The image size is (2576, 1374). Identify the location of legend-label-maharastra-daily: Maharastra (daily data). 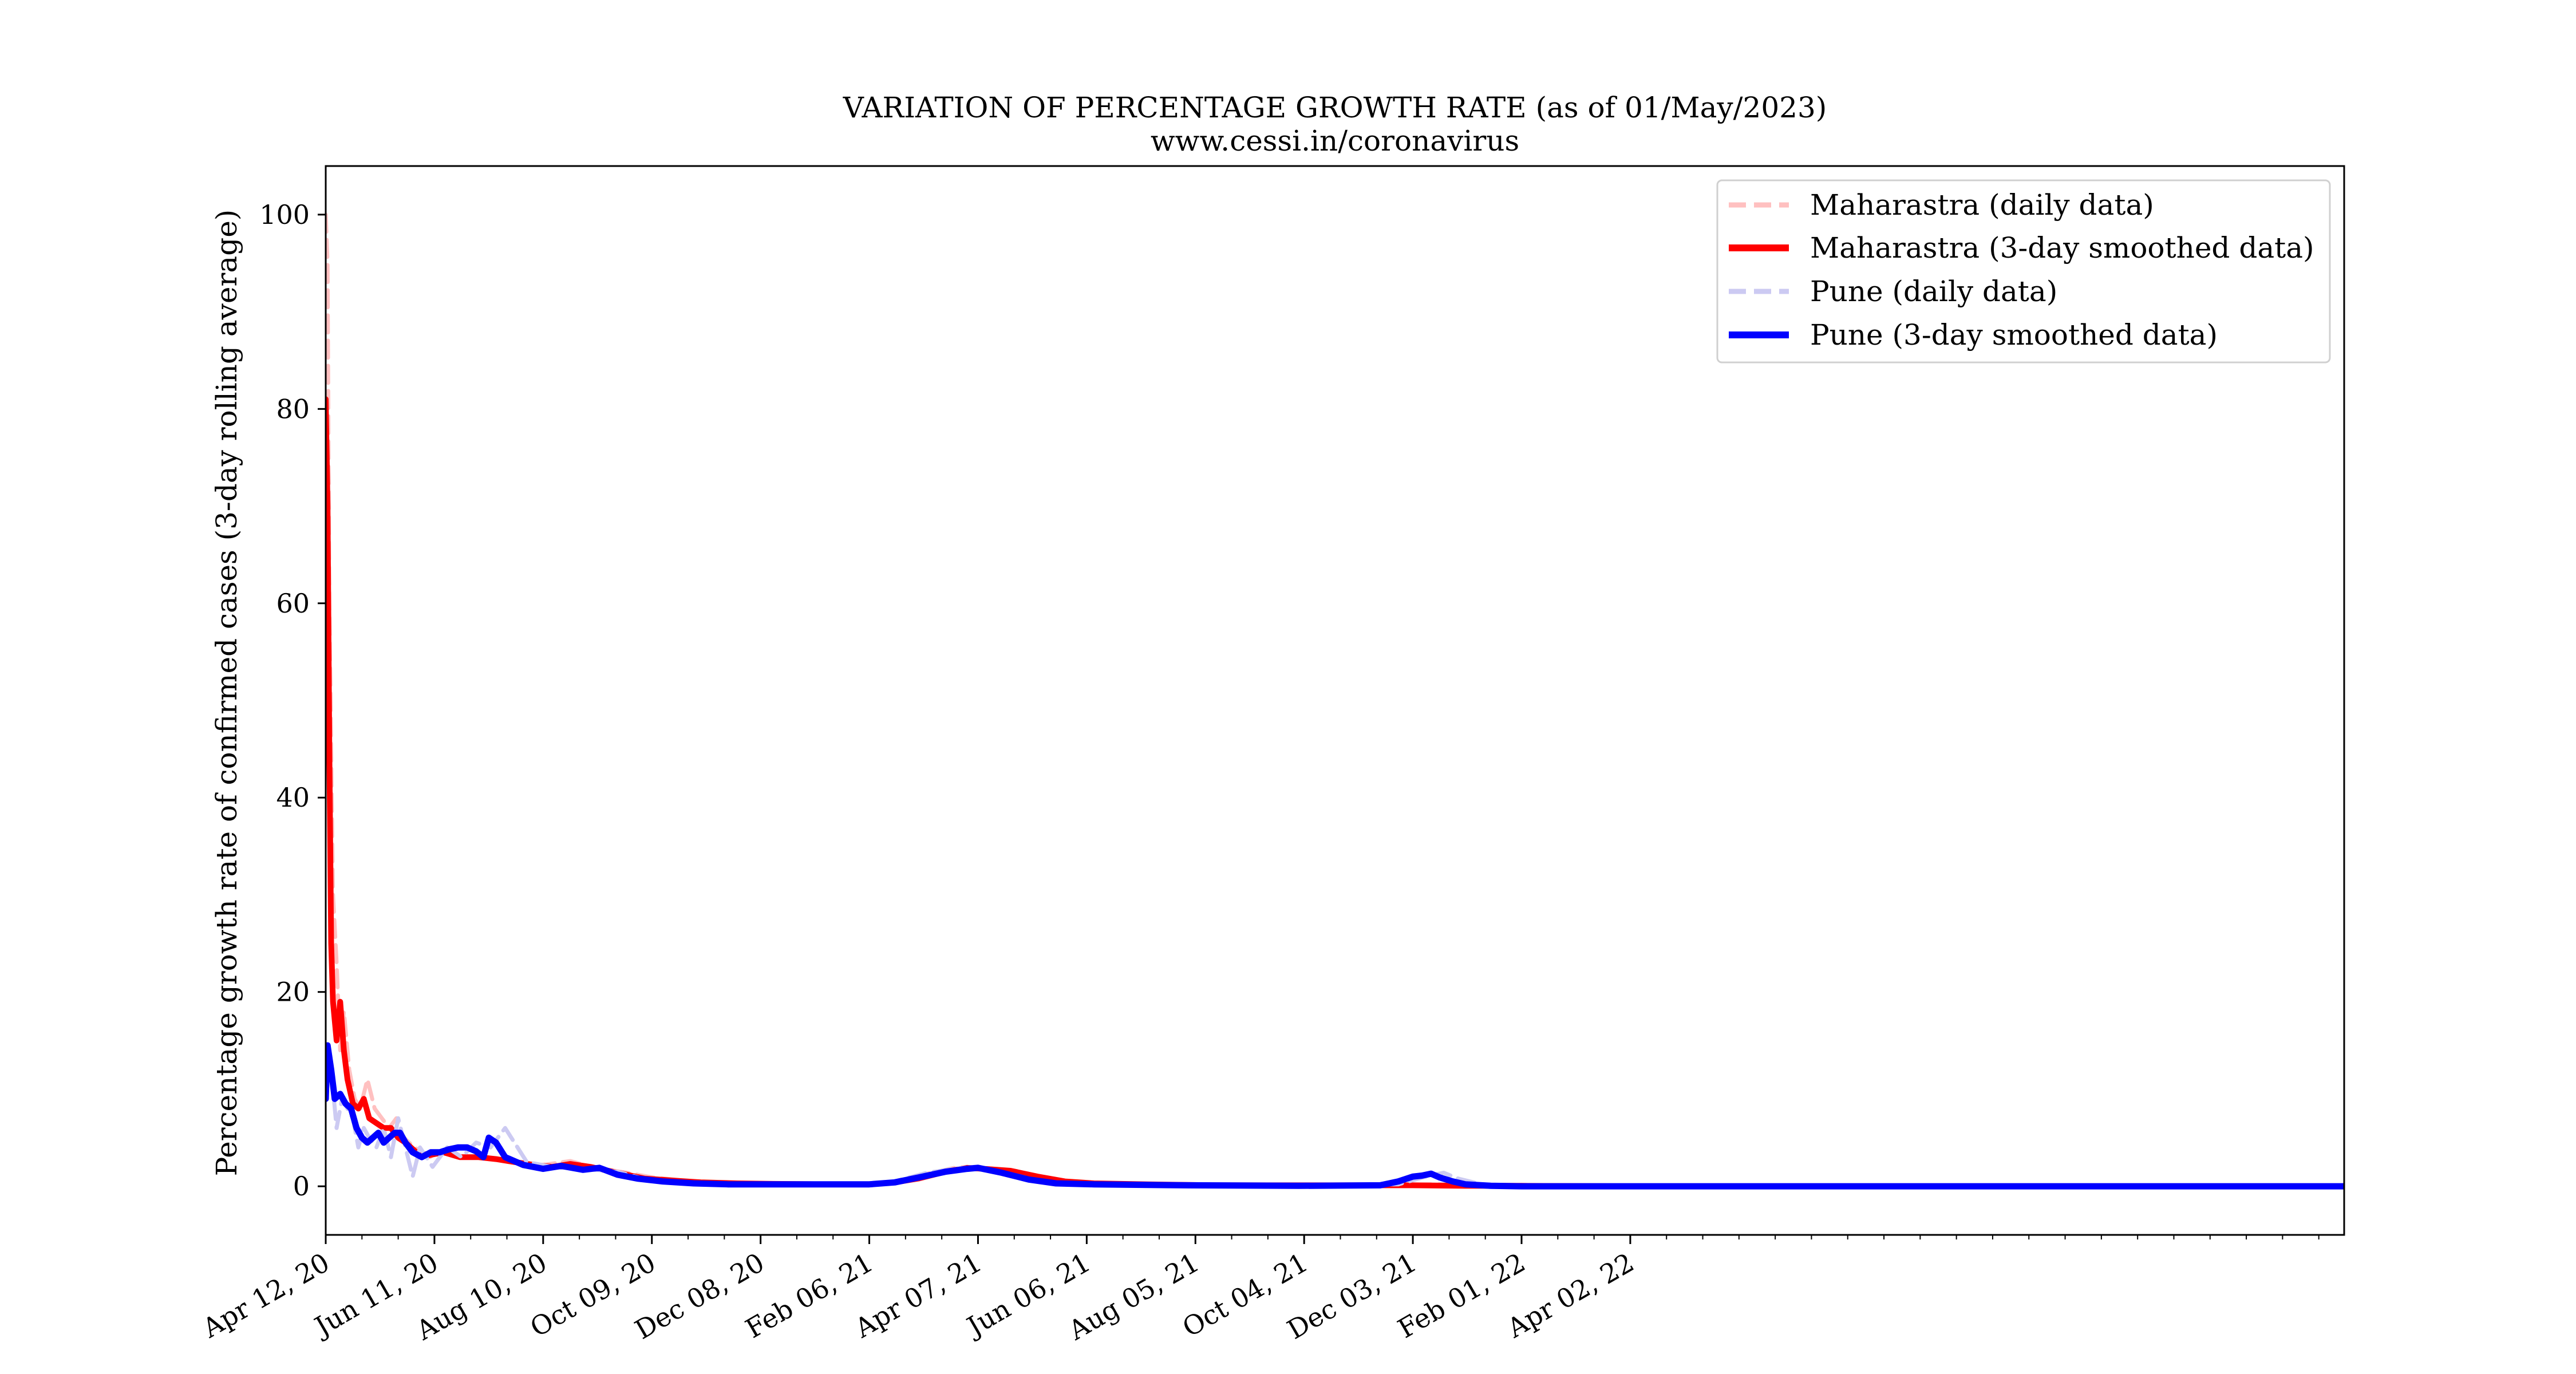
(1982, 205).